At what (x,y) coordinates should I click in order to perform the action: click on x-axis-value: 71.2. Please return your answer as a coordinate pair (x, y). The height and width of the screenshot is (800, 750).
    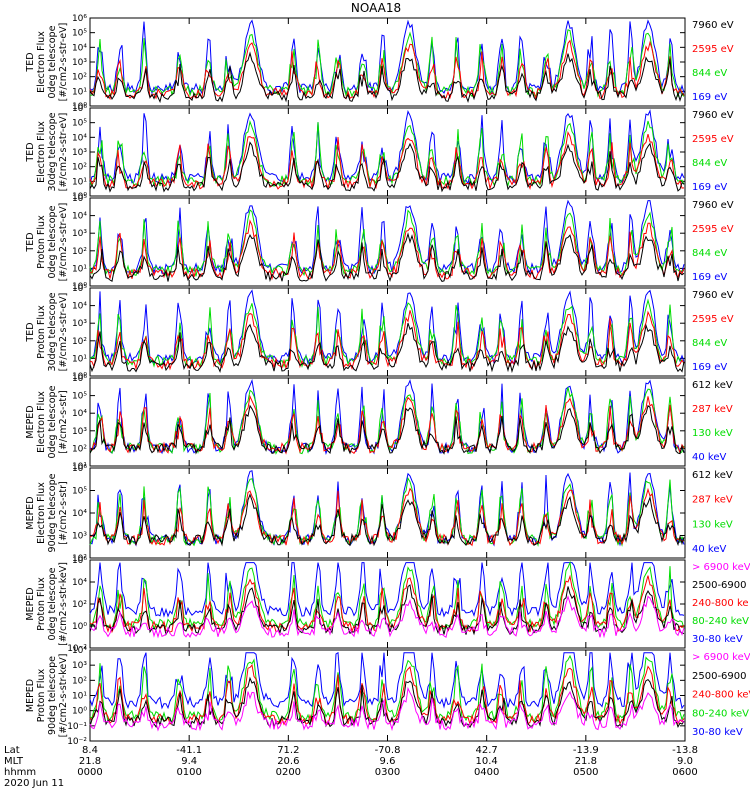
    Looking at the image, I should click on (288, 750).